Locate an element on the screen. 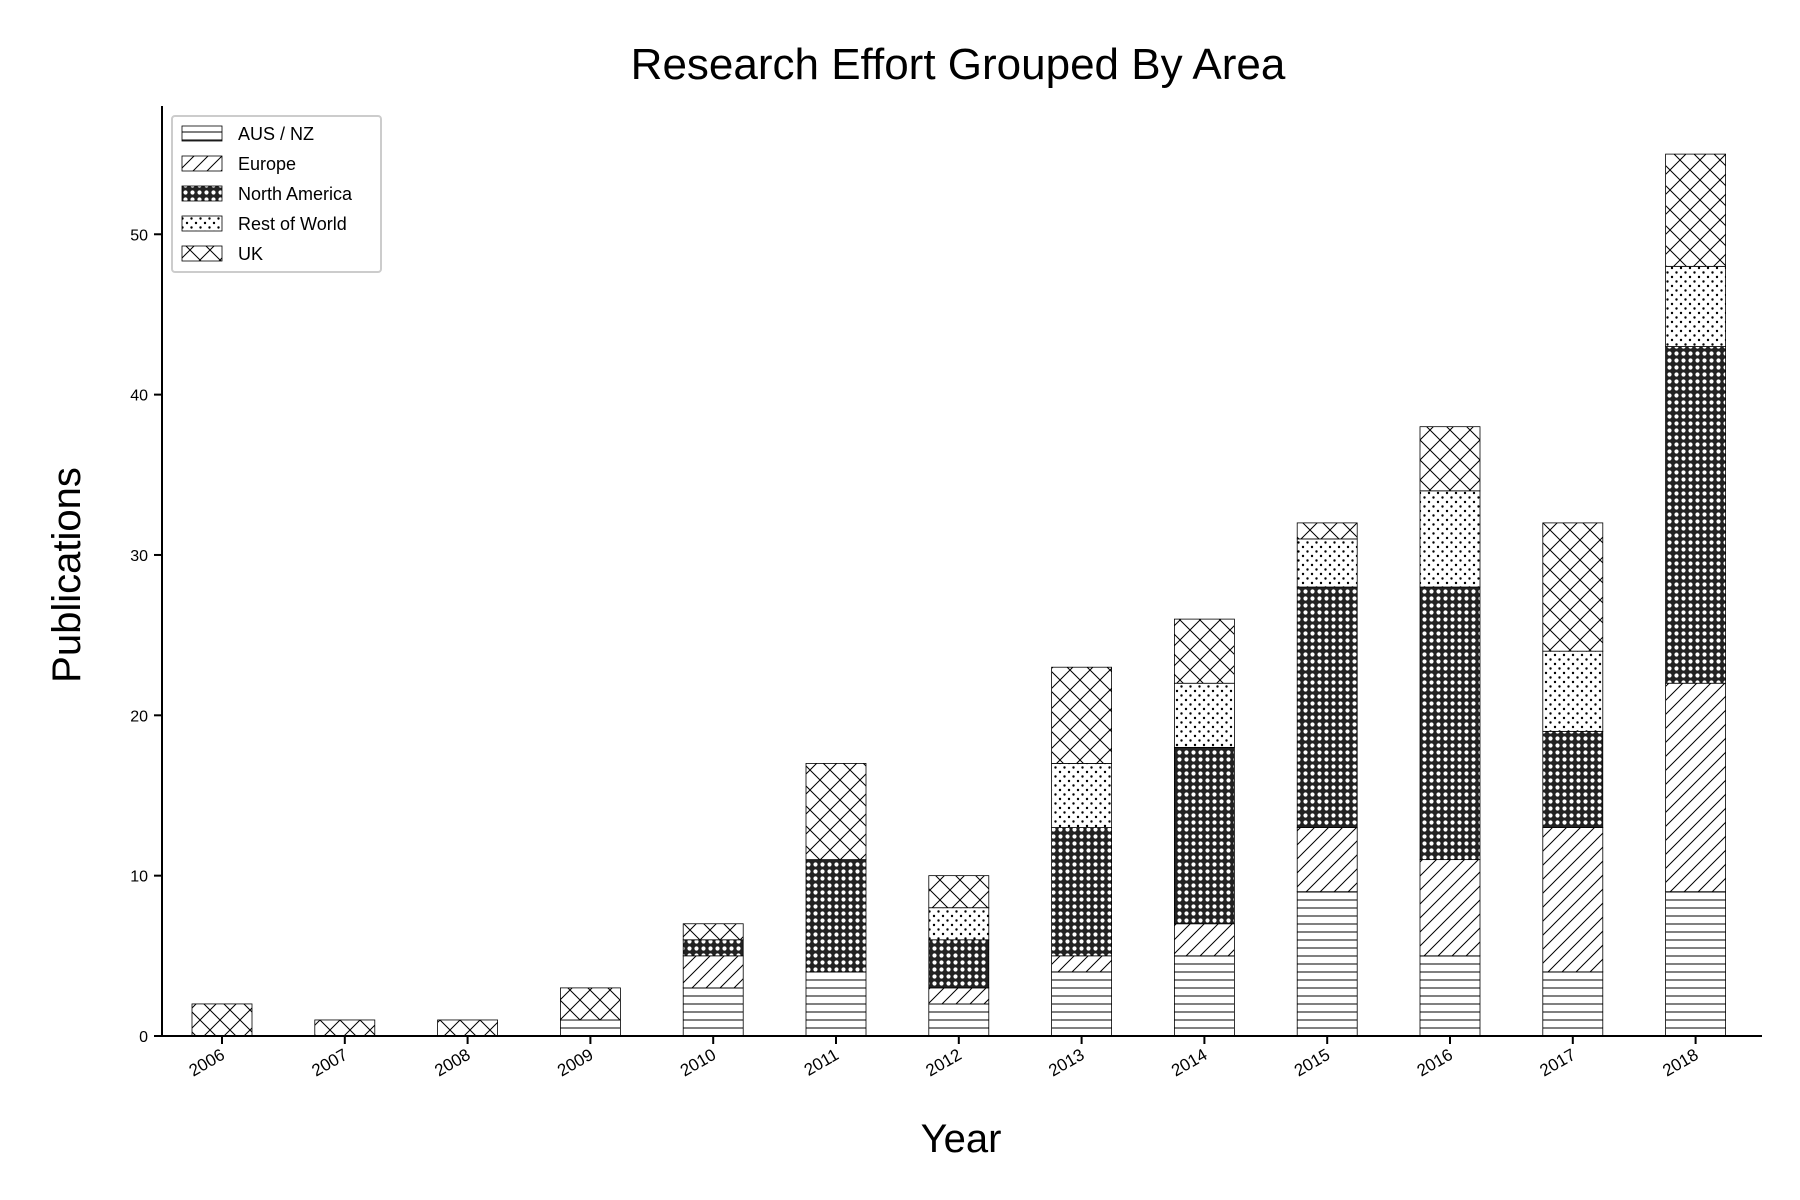  x-tick-label: 2017 is located at coordinates (1558, 1062).